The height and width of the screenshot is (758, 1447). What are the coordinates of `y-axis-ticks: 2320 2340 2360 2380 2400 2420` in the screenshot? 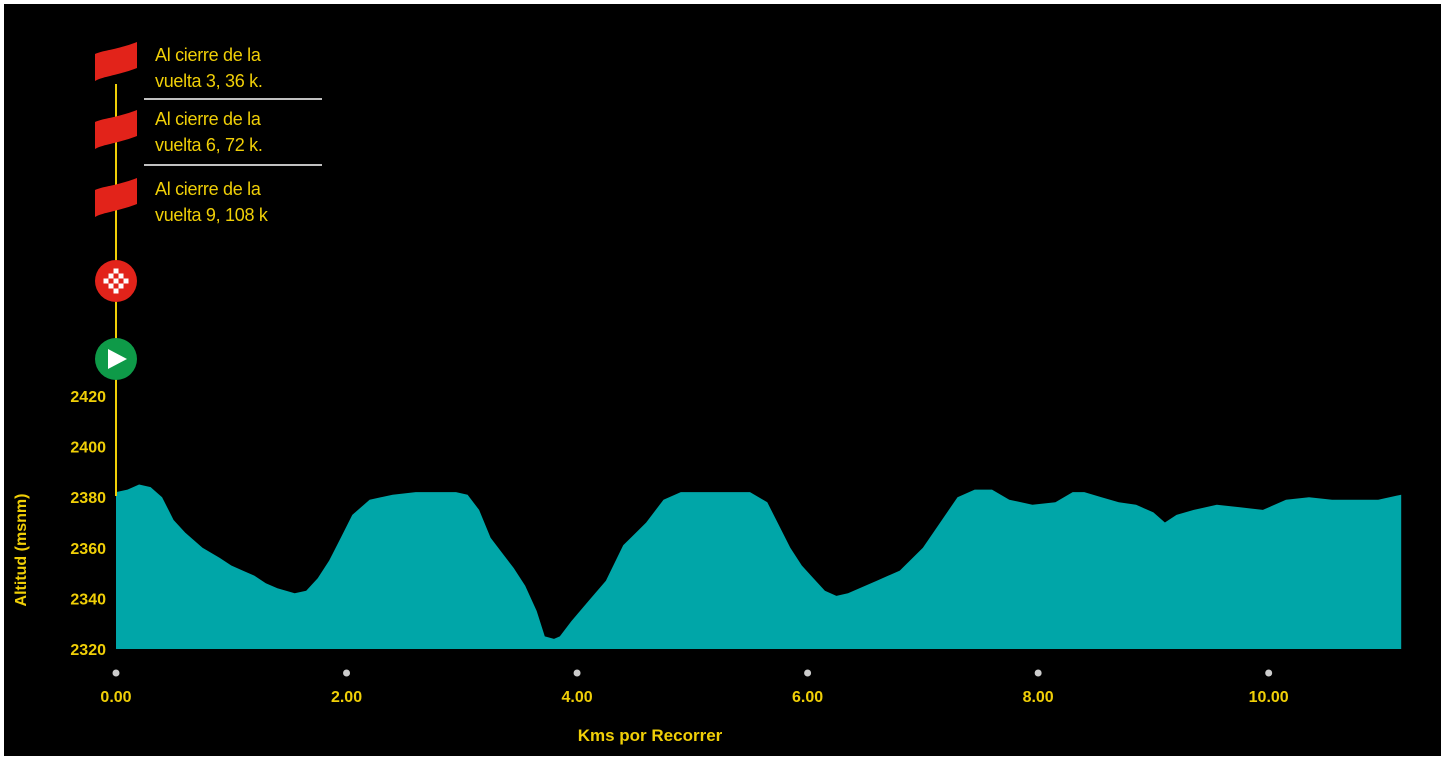 It's located at (88, 524).